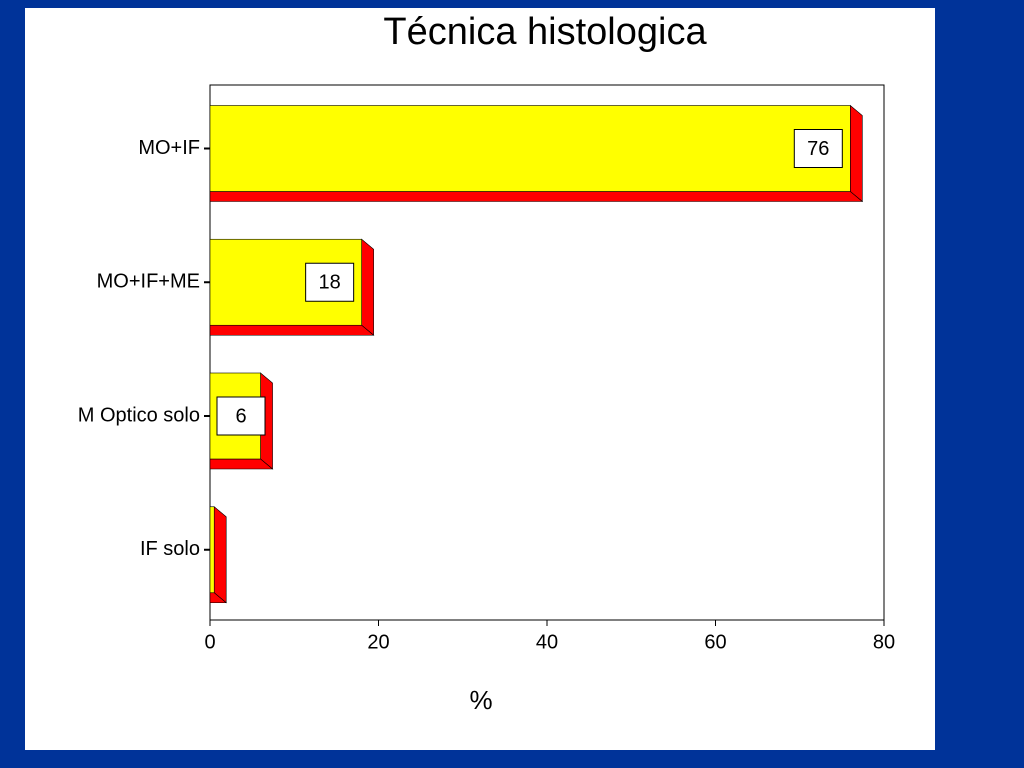  I want to click on x-tick-label: 60, so click(715, 642).